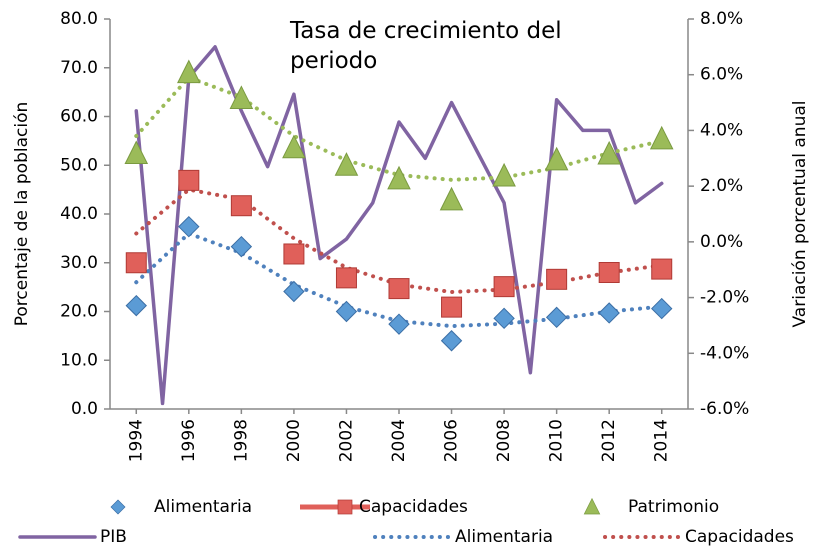 This screenshot has width=814, height=548. Describe the element at coordinates (22, 214) in the screenshot. I see `y-axis-label: Porcentaje de la población` at that location.